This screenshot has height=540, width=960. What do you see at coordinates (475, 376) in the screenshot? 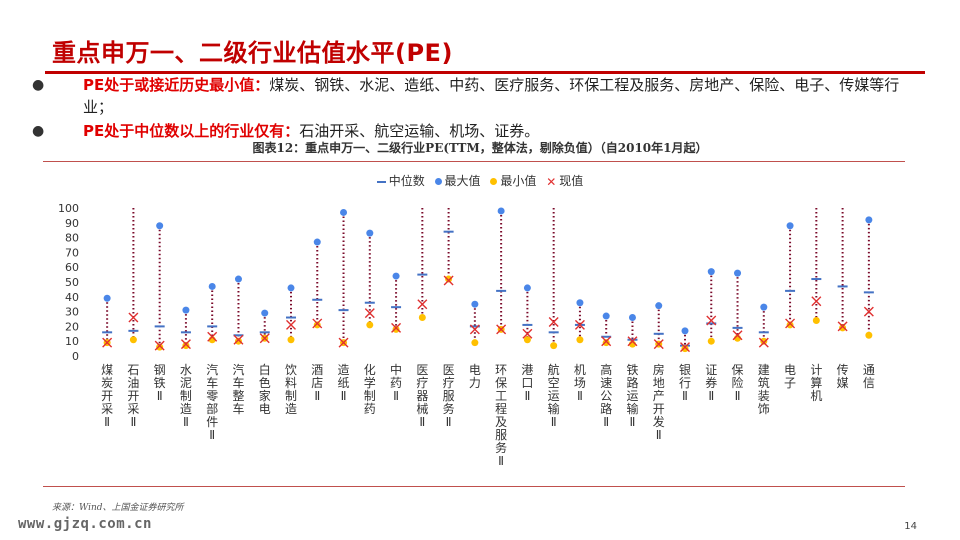
I see `category-label: 电力` at bounding box center [475, 376].